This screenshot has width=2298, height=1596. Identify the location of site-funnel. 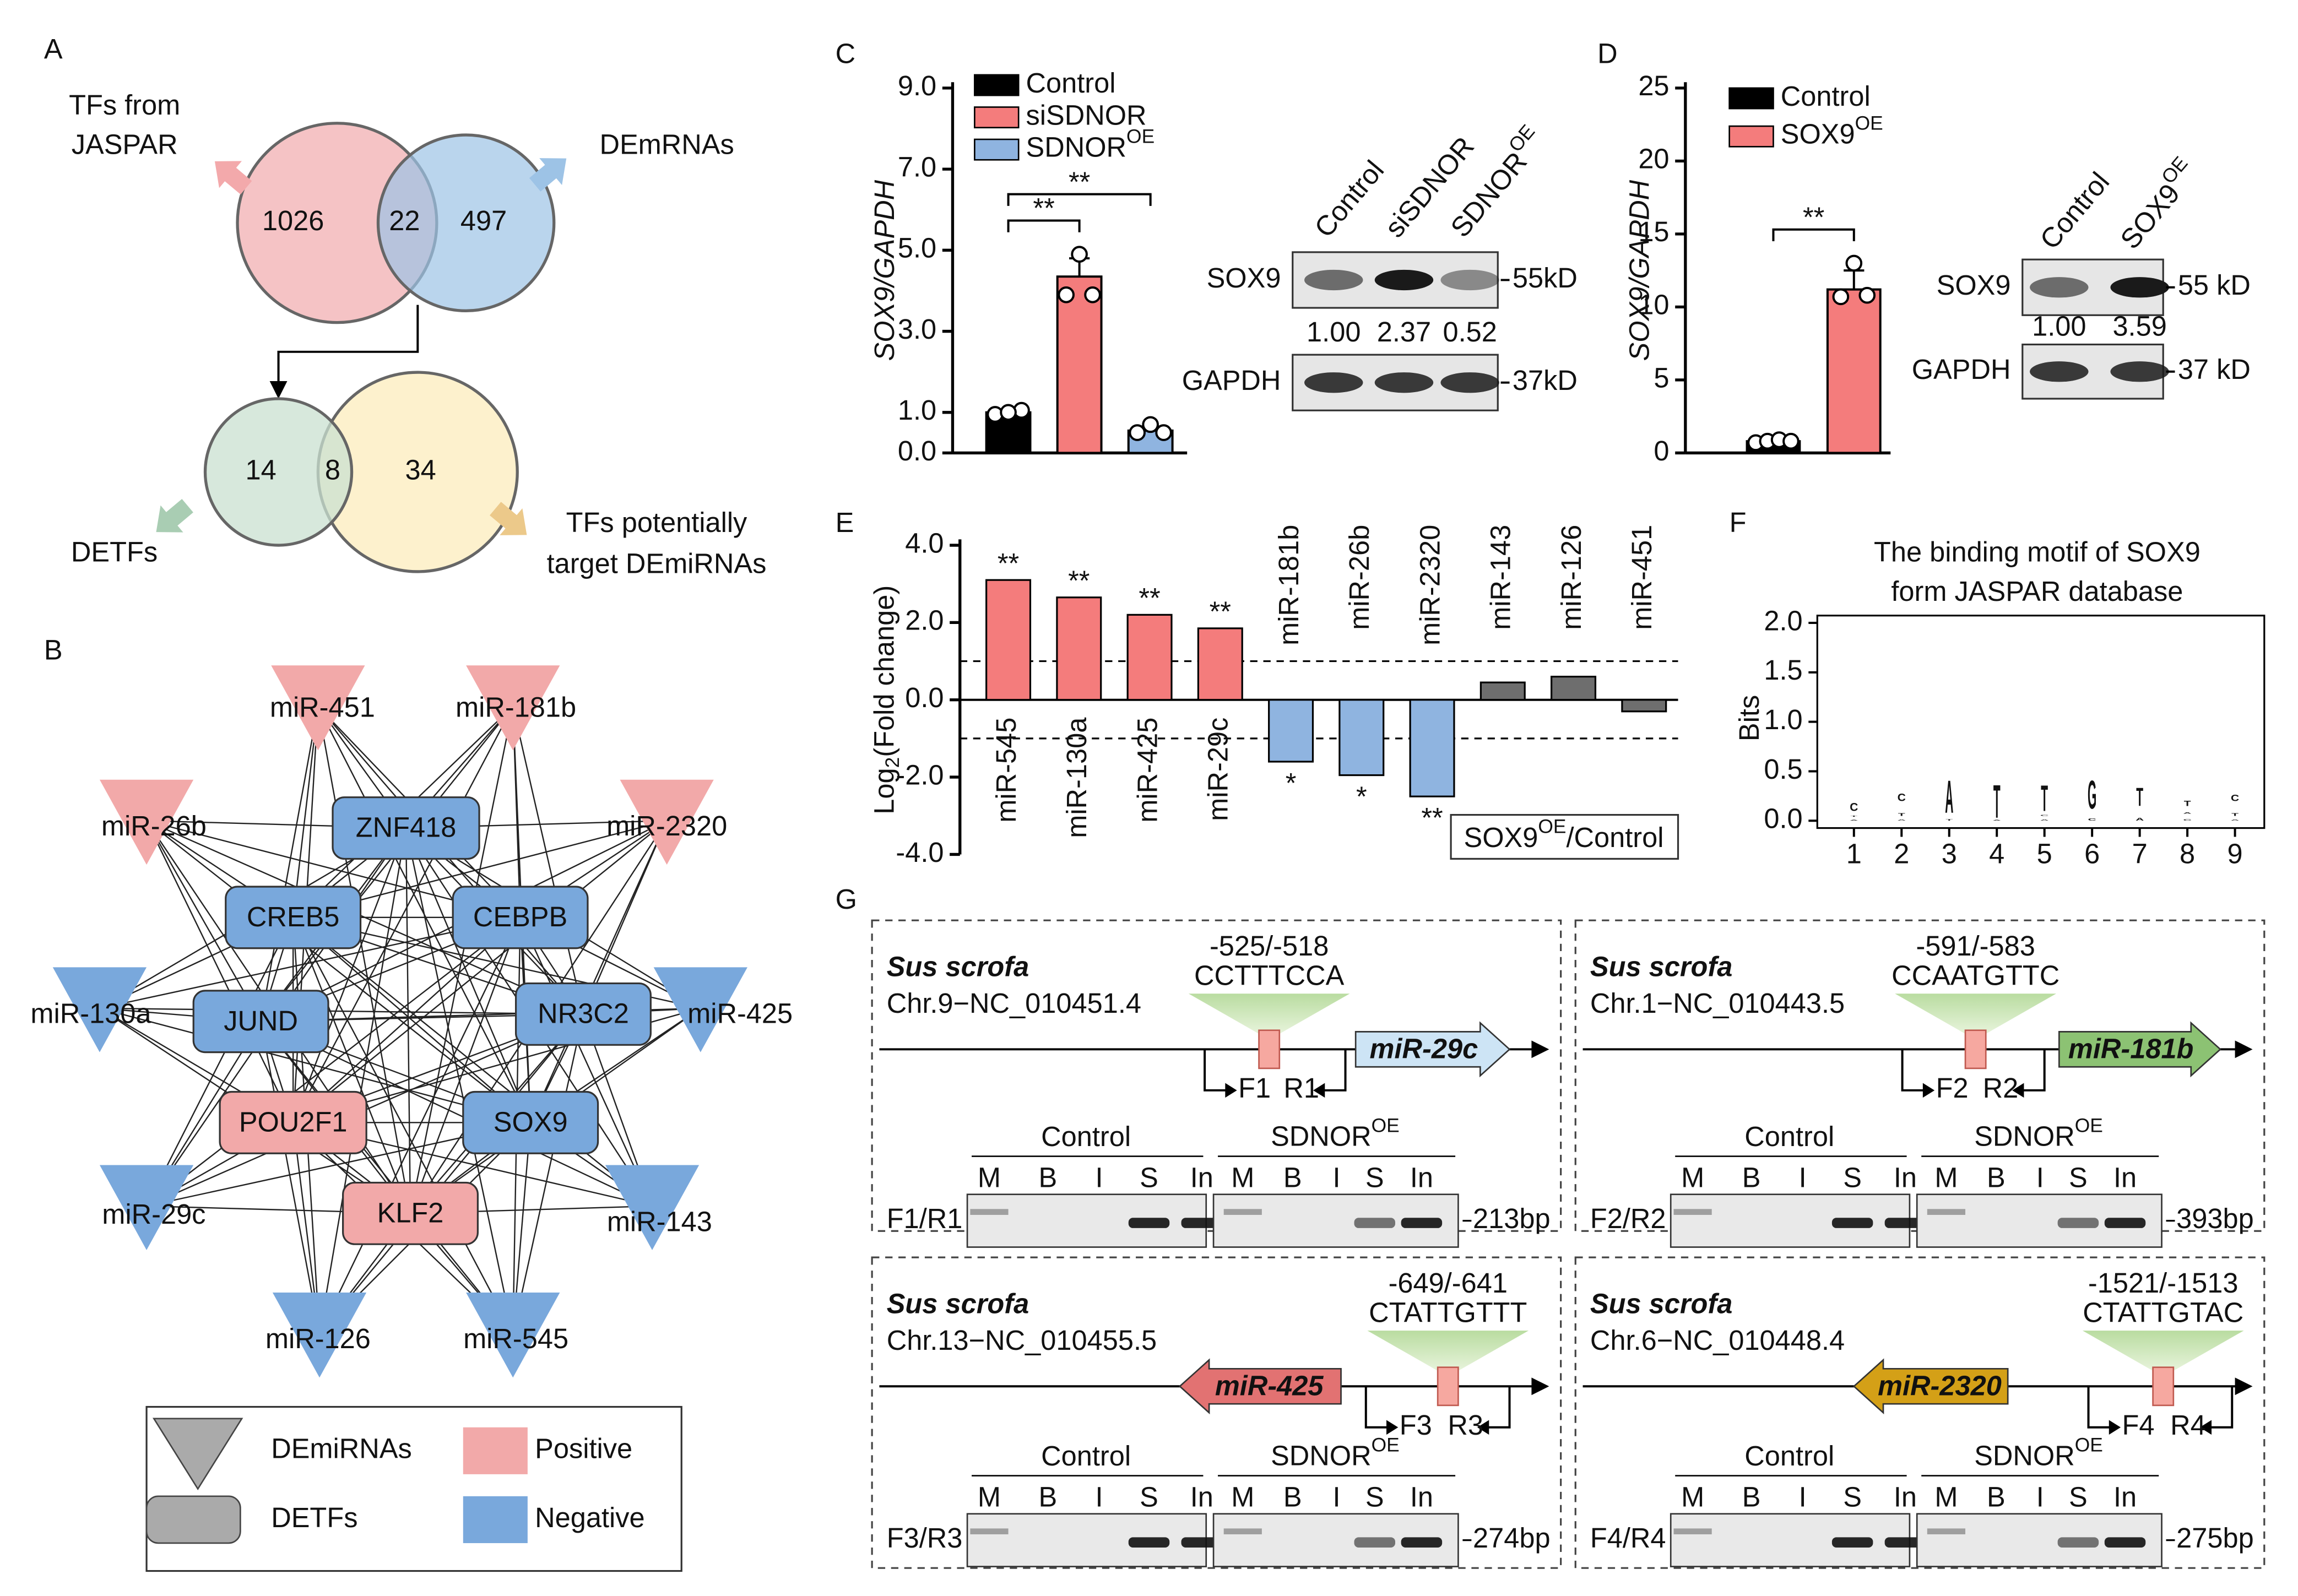
(1448, 1352).